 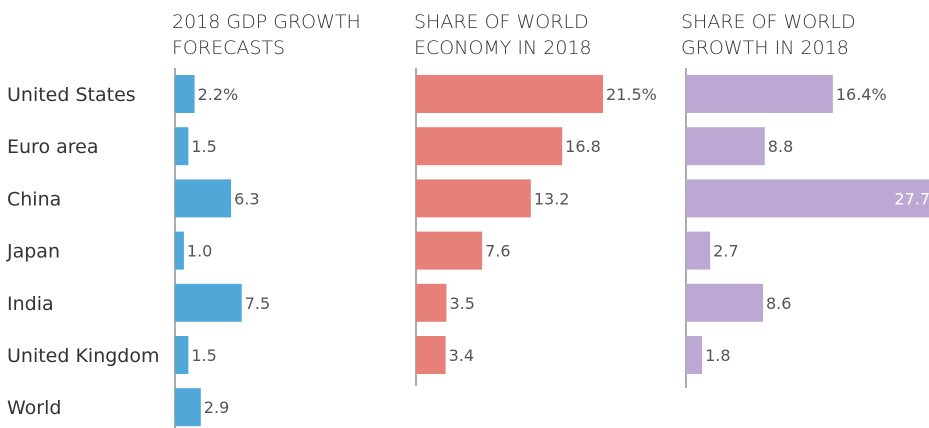 What do you see at coordinates (431, 355) in the screenshot?
I see `panel-2-bar-united-kingdom` at bounding box center [431, 355].